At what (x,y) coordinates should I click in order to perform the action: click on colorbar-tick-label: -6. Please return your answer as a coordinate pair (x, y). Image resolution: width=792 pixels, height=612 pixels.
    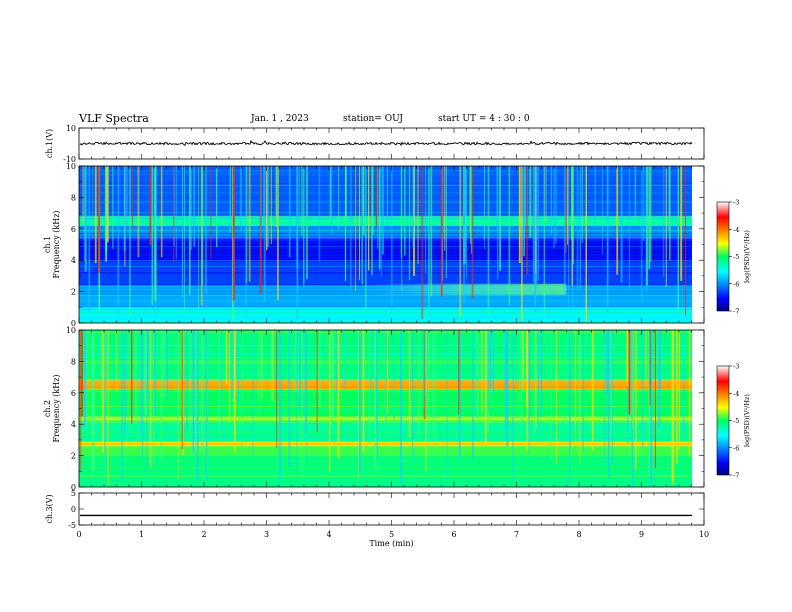
    Looking at the image, I should click on (736, 284).